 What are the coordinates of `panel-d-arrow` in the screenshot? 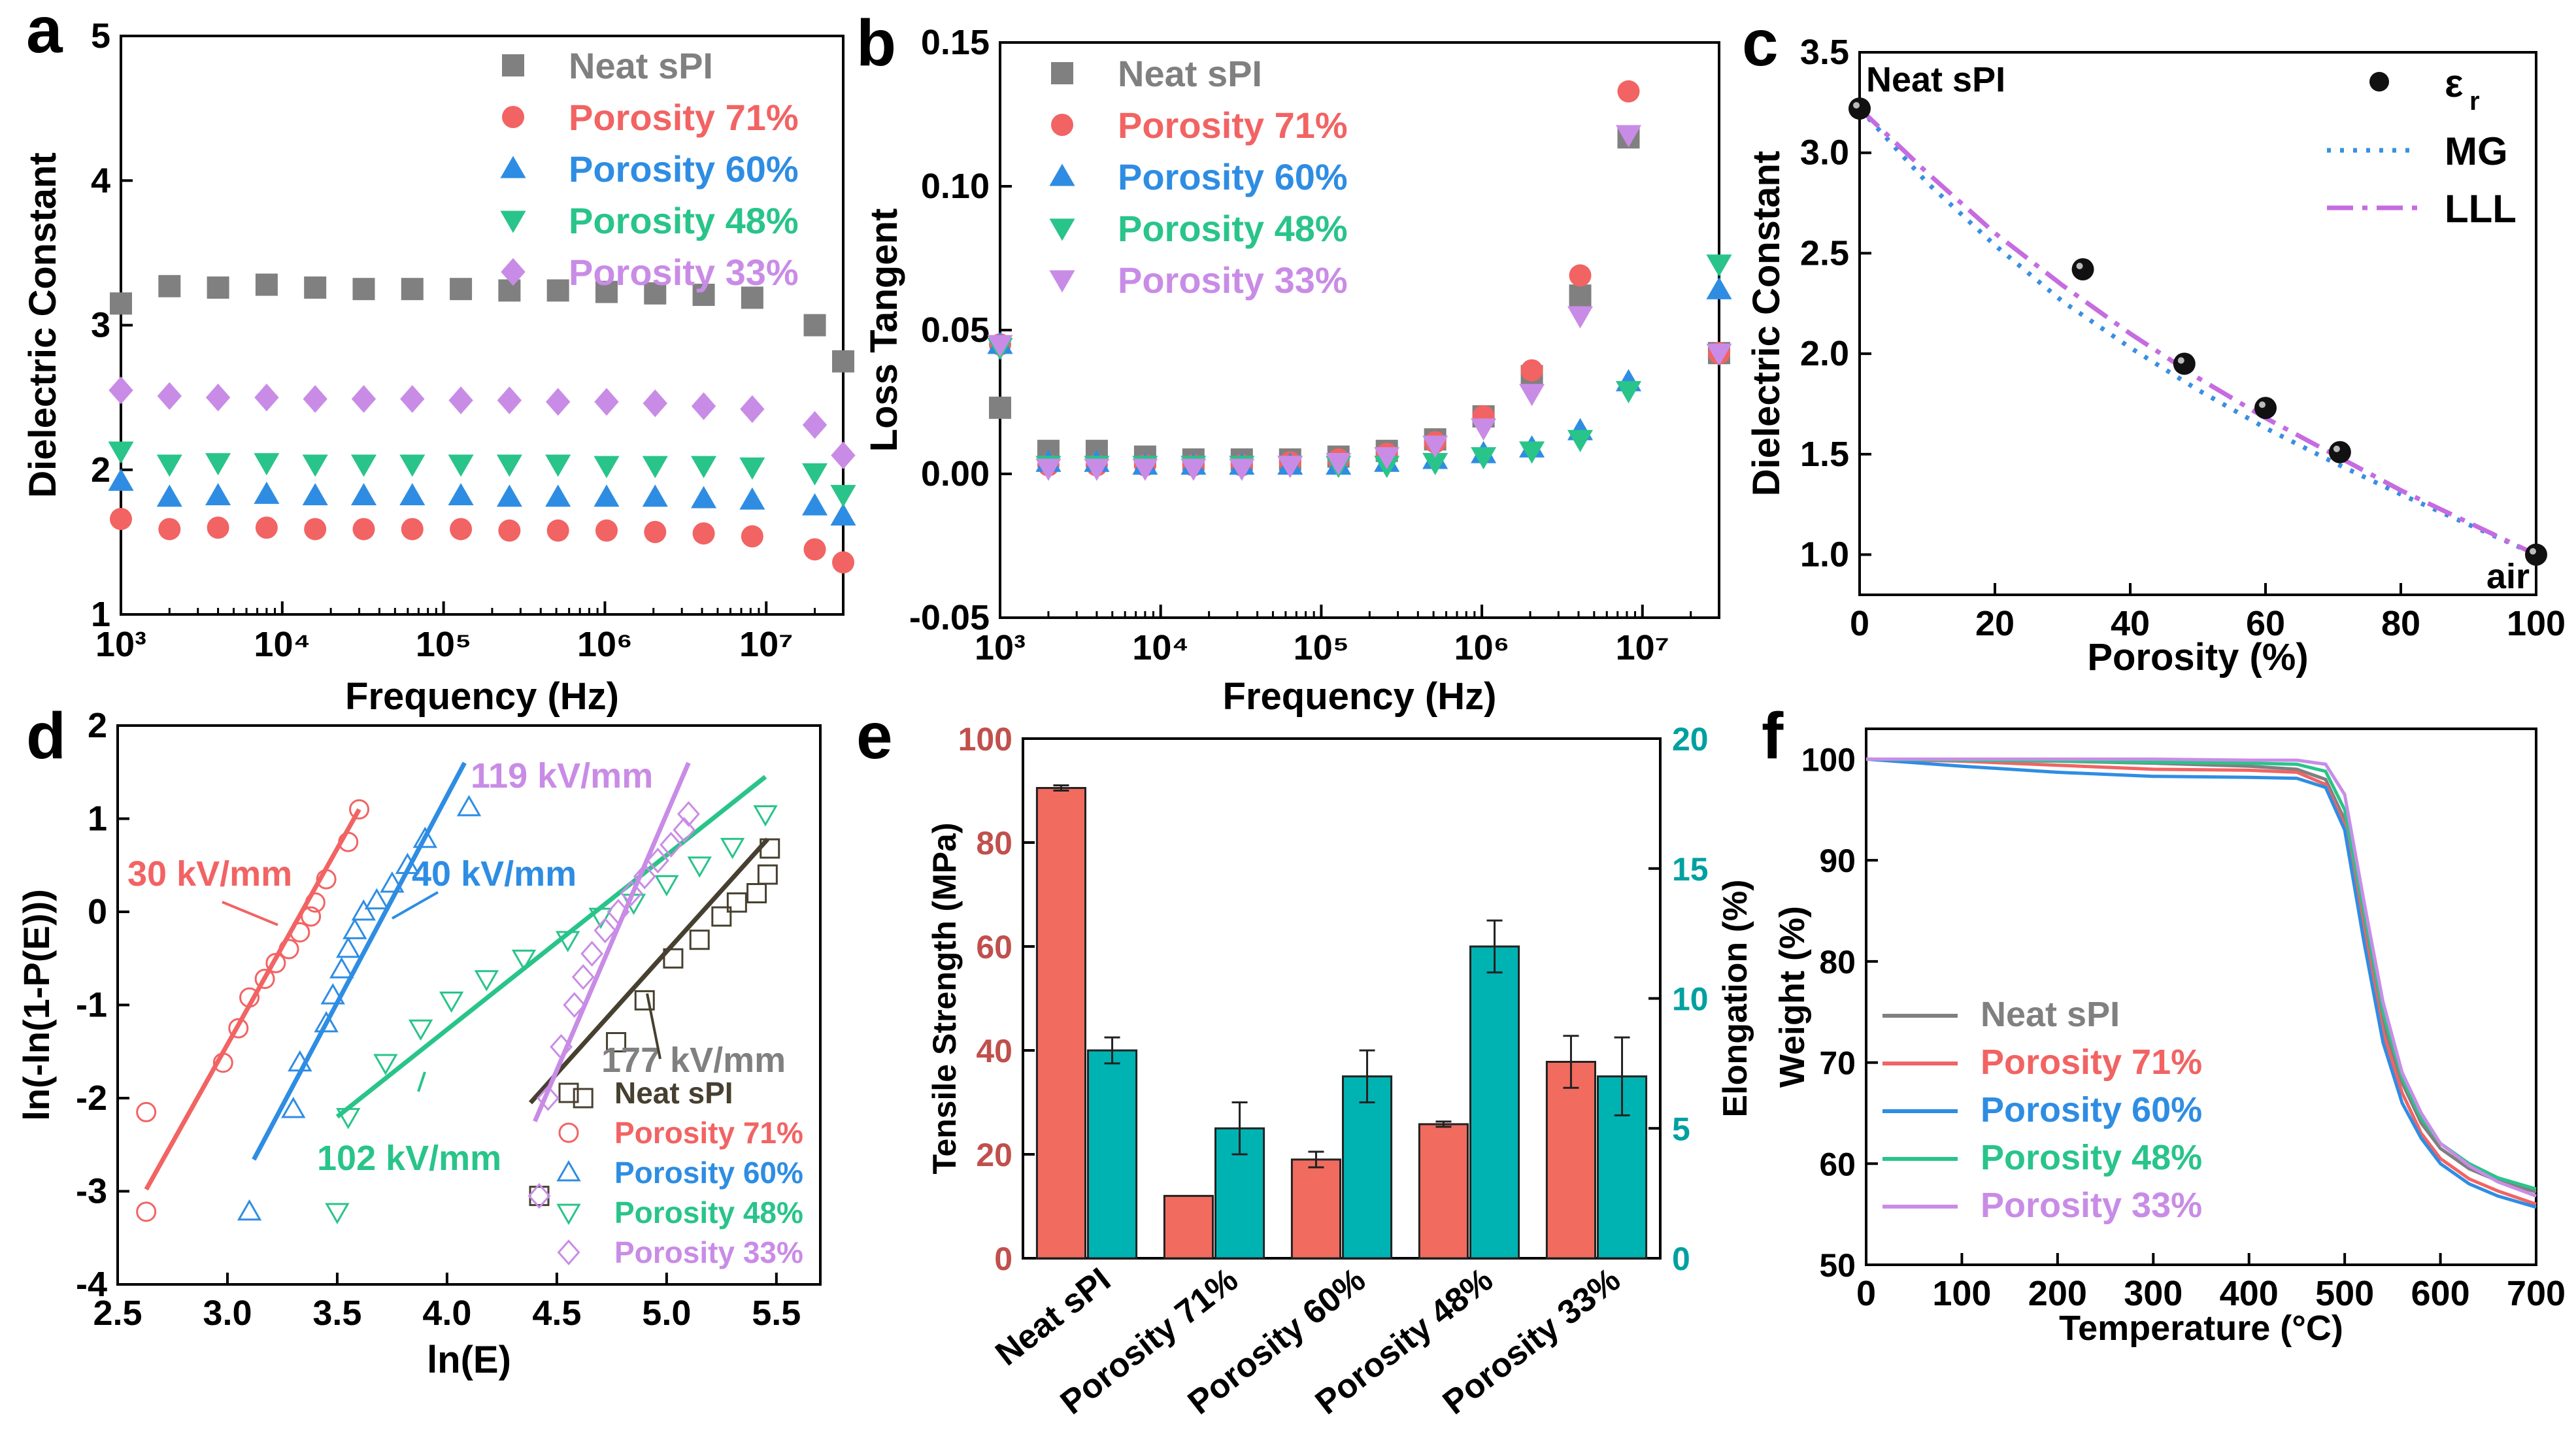 It's located at (250, 913).